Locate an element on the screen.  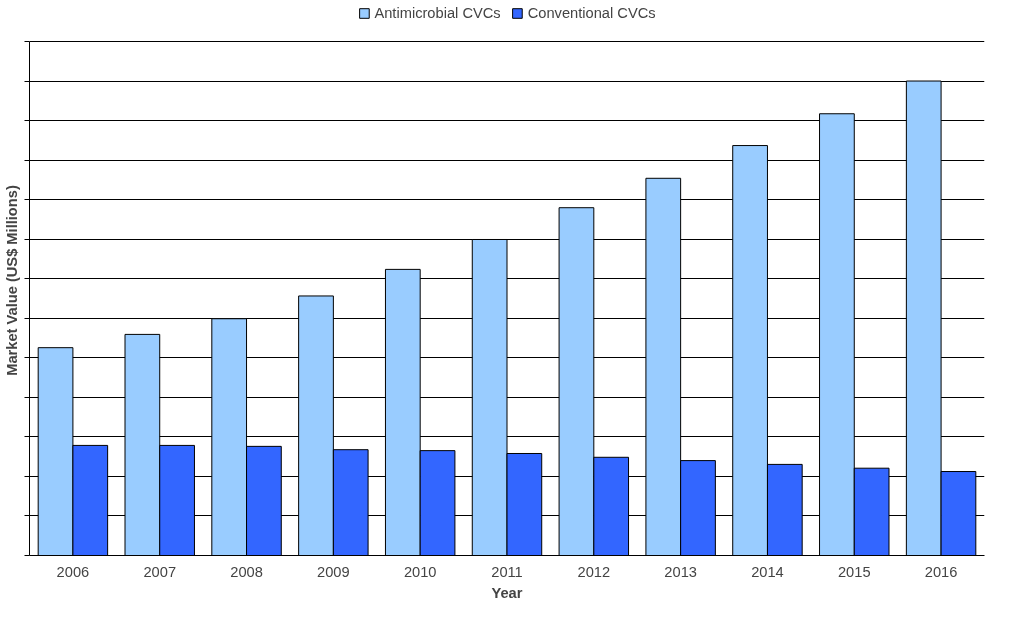
x-tick-label: 2007 is located at coordinates (160, 571).